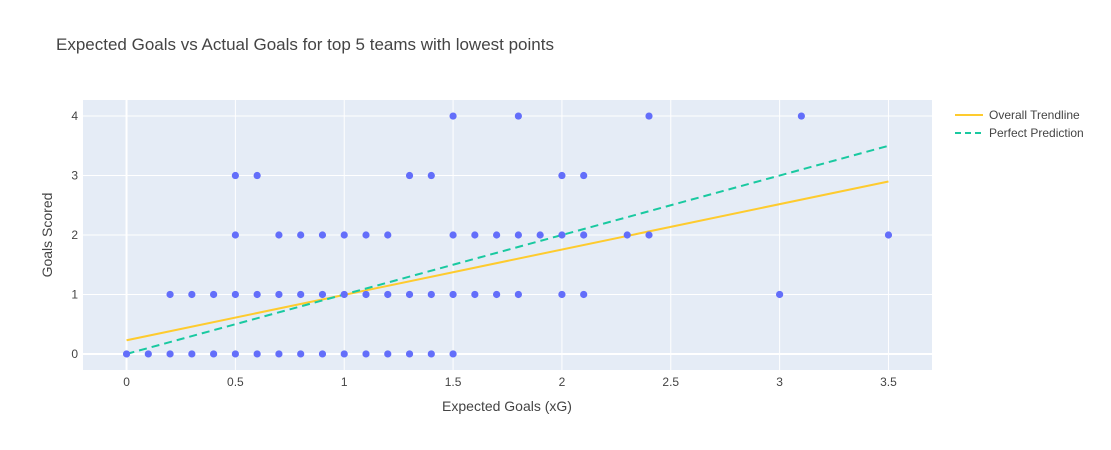 Image resolution: width=1111 pixels, height=450 pixels. What do you see at coordinates (562, 382) in the screenshot?
I see `x-tick-label: 2` at bounding box center [562, 382].